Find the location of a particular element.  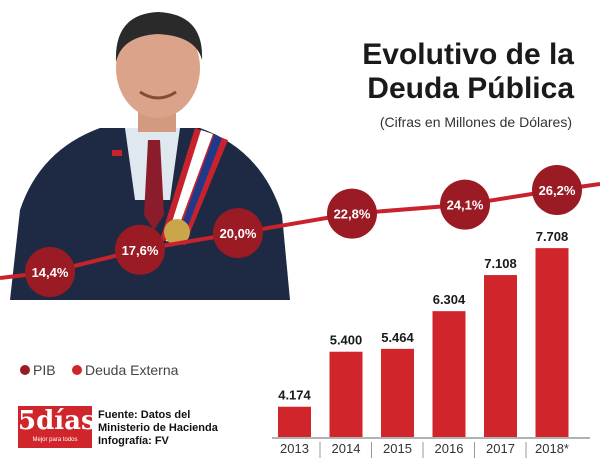

source-line-2: Ministerio de Hacienda is located at coordinates (158, 428).